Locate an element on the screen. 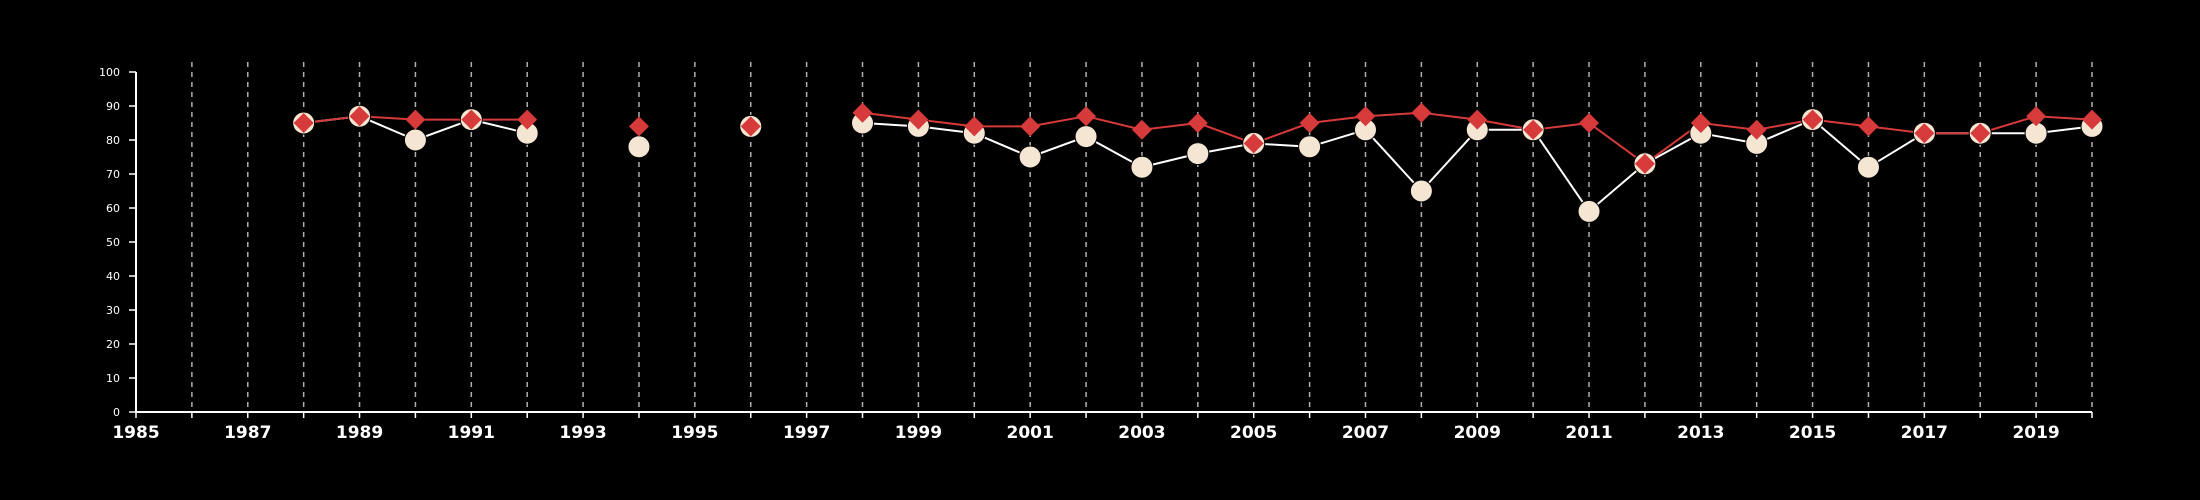  y-tick-label-60: 60 is located at coordinates (113, 208).